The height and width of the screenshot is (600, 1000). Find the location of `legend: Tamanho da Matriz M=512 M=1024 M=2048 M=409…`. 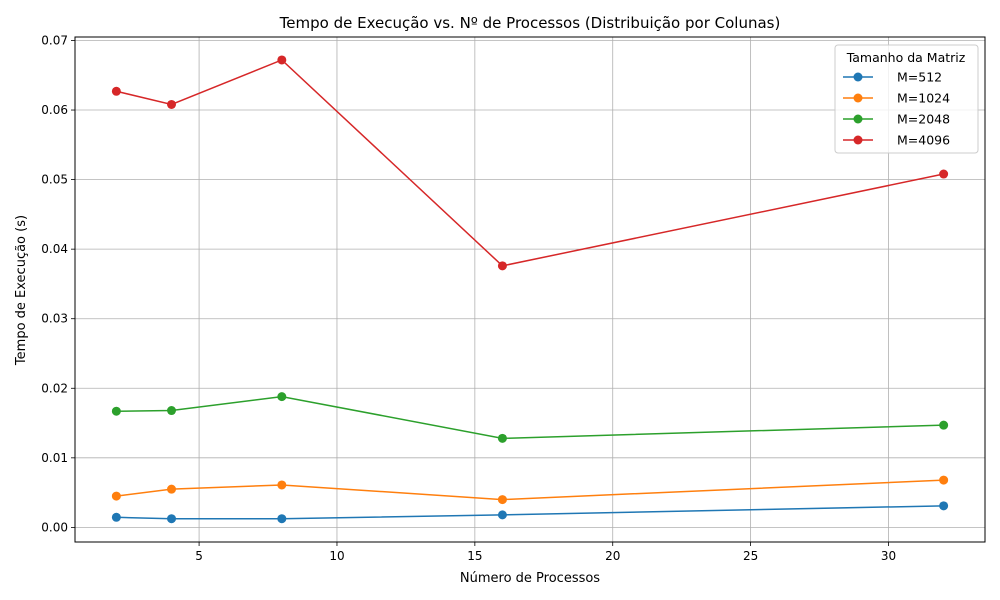

legend: Tamanho da Matriz M=512 M=1024 M=2048 M=409… is located at coordinates (906, 99).